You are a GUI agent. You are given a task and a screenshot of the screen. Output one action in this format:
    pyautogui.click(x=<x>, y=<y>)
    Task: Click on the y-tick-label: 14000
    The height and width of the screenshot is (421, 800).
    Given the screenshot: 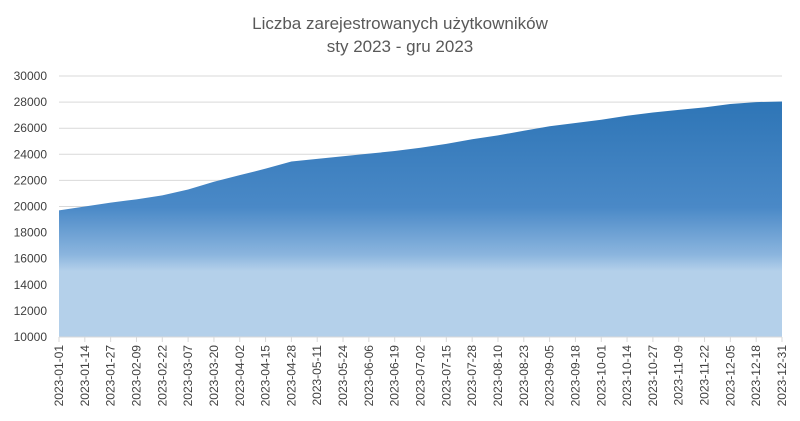 What is the action you would take?
    pyautogui.click(x=31, y=285)
    